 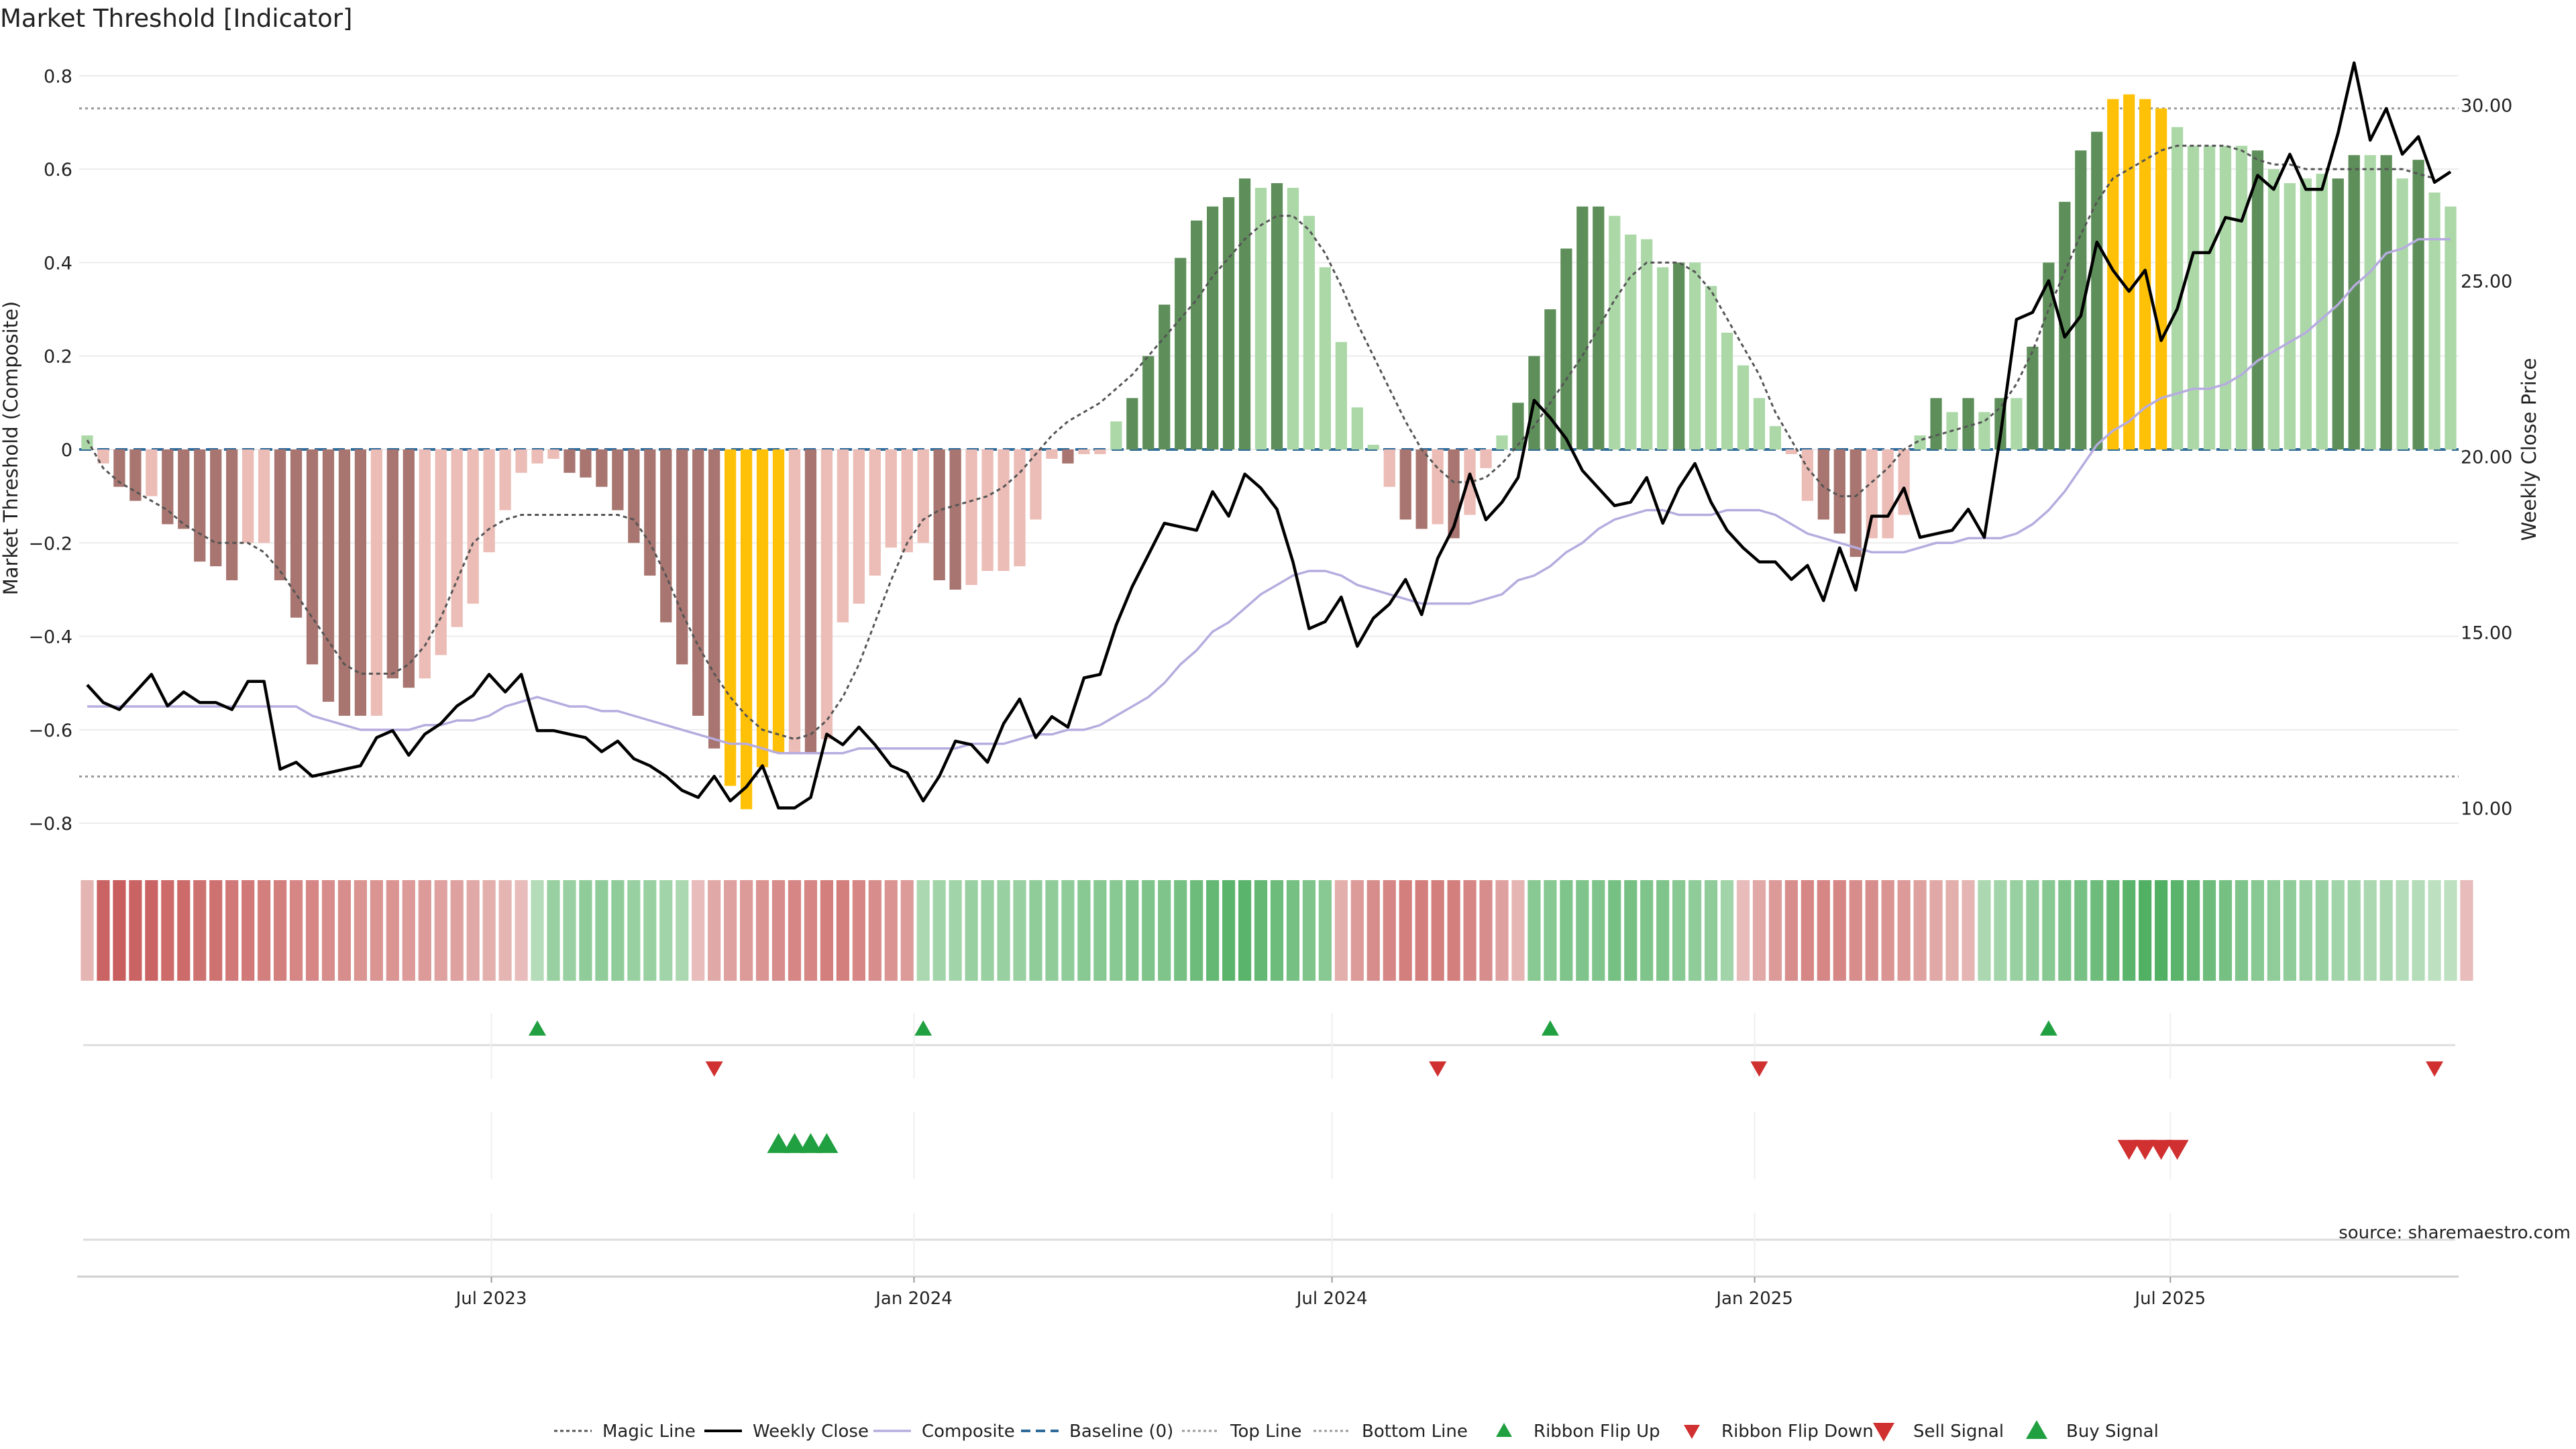 What do you see at coordinates (1415, 1431) in the screenshot?
I see `legend-label-bottom: Bottom Line` at bounding box center [1415, 1431].